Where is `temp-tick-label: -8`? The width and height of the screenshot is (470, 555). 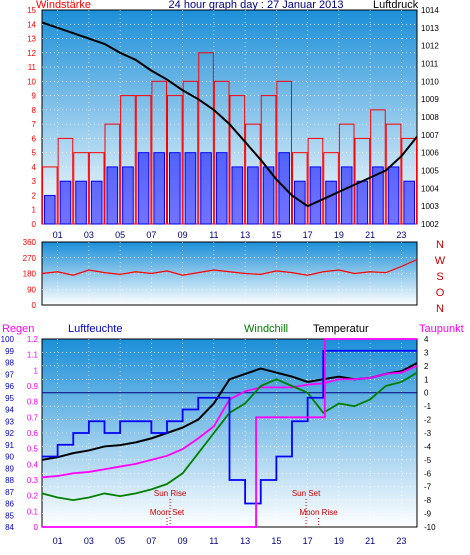 temp-tick-label: -8 is located at coordinates (428, 500).